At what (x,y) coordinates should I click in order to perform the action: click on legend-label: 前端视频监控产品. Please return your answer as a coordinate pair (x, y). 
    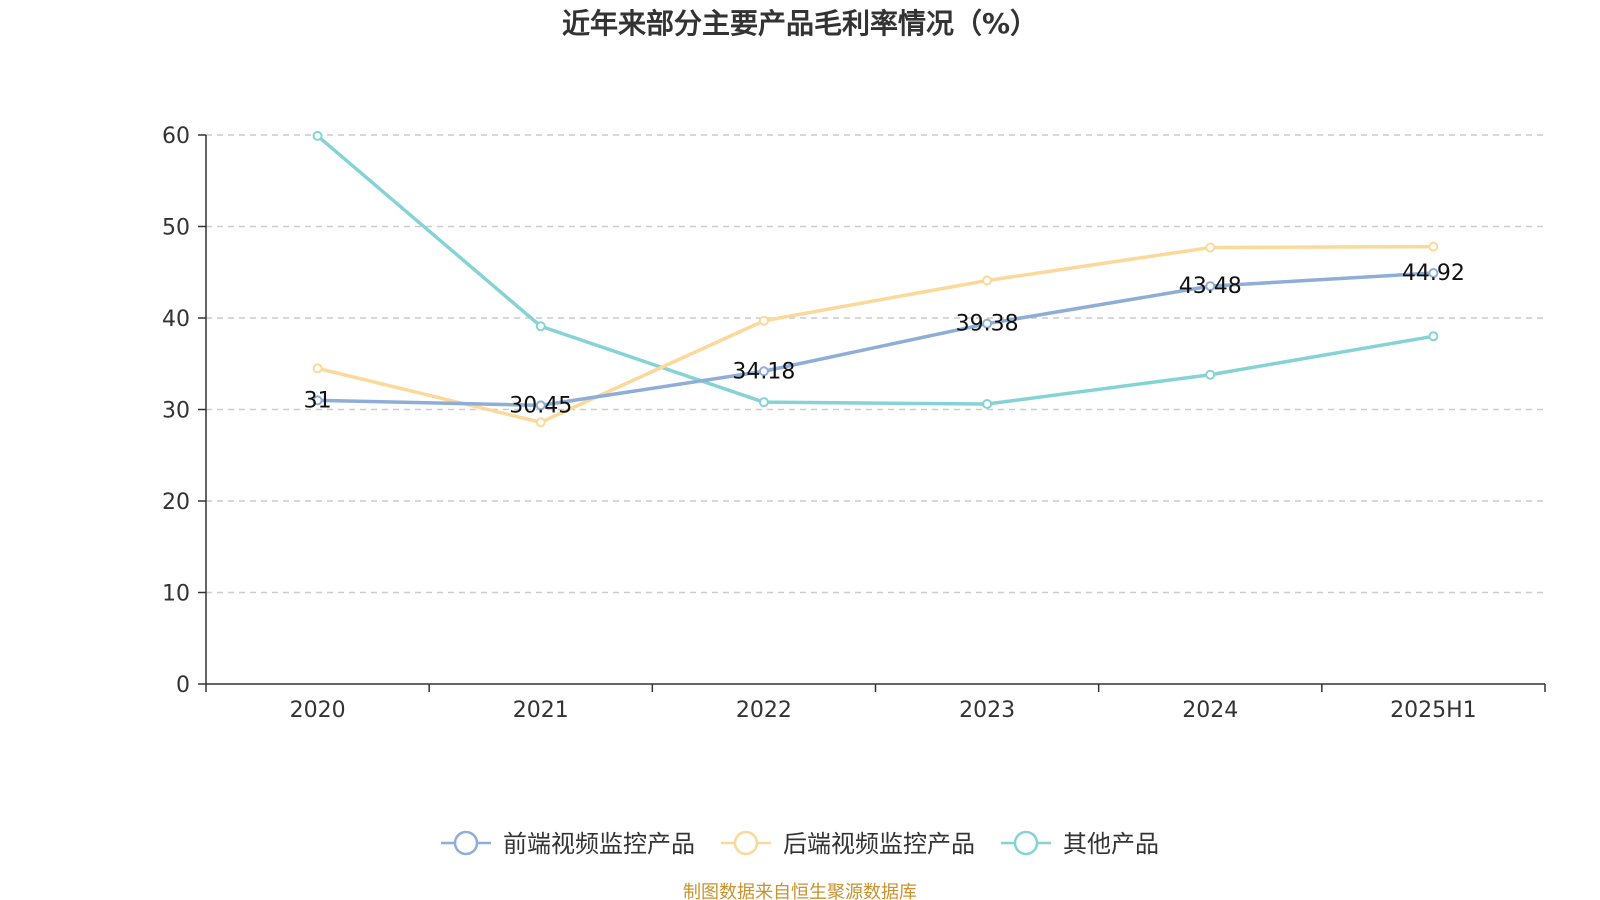
    Looking at the image, I should click on (599, 844).